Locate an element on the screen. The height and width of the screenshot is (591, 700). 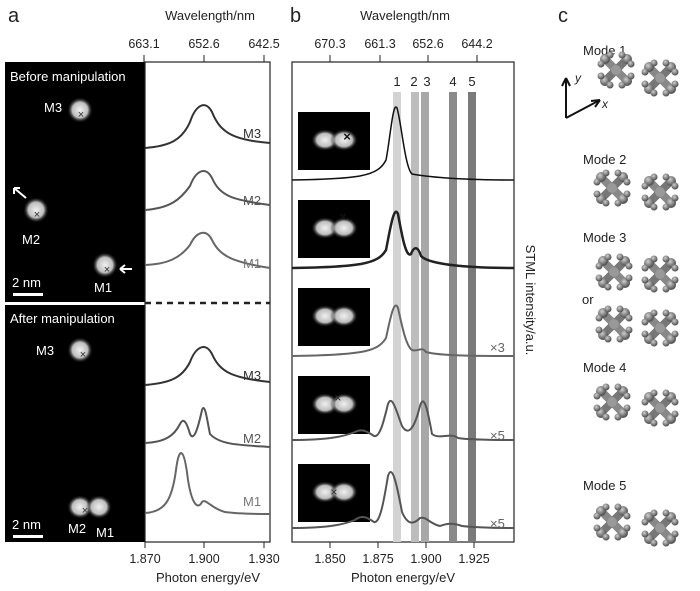
panel-label-a: a is located at coordinates (14, 16).